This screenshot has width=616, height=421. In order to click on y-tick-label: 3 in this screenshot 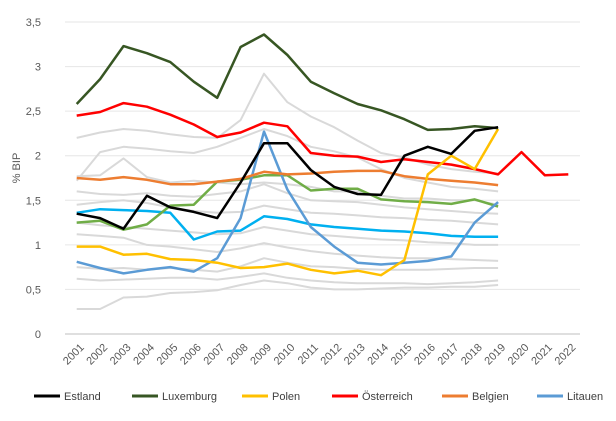, I will do `click(38, 68)`.